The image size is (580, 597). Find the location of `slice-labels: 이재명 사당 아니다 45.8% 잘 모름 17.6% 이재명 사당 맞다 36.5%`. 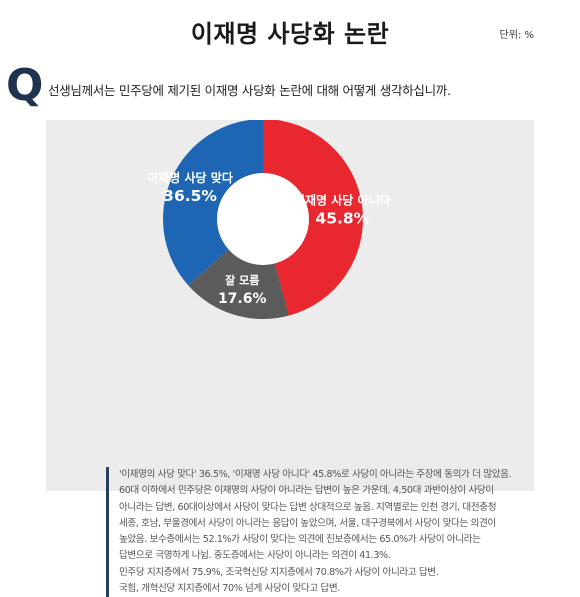

slice-labels: 이재명 사당 아니다 45.8% 잘 모름 17.6% 이재명 사당 맞다 36.5% is located at coordinates (268, 238).